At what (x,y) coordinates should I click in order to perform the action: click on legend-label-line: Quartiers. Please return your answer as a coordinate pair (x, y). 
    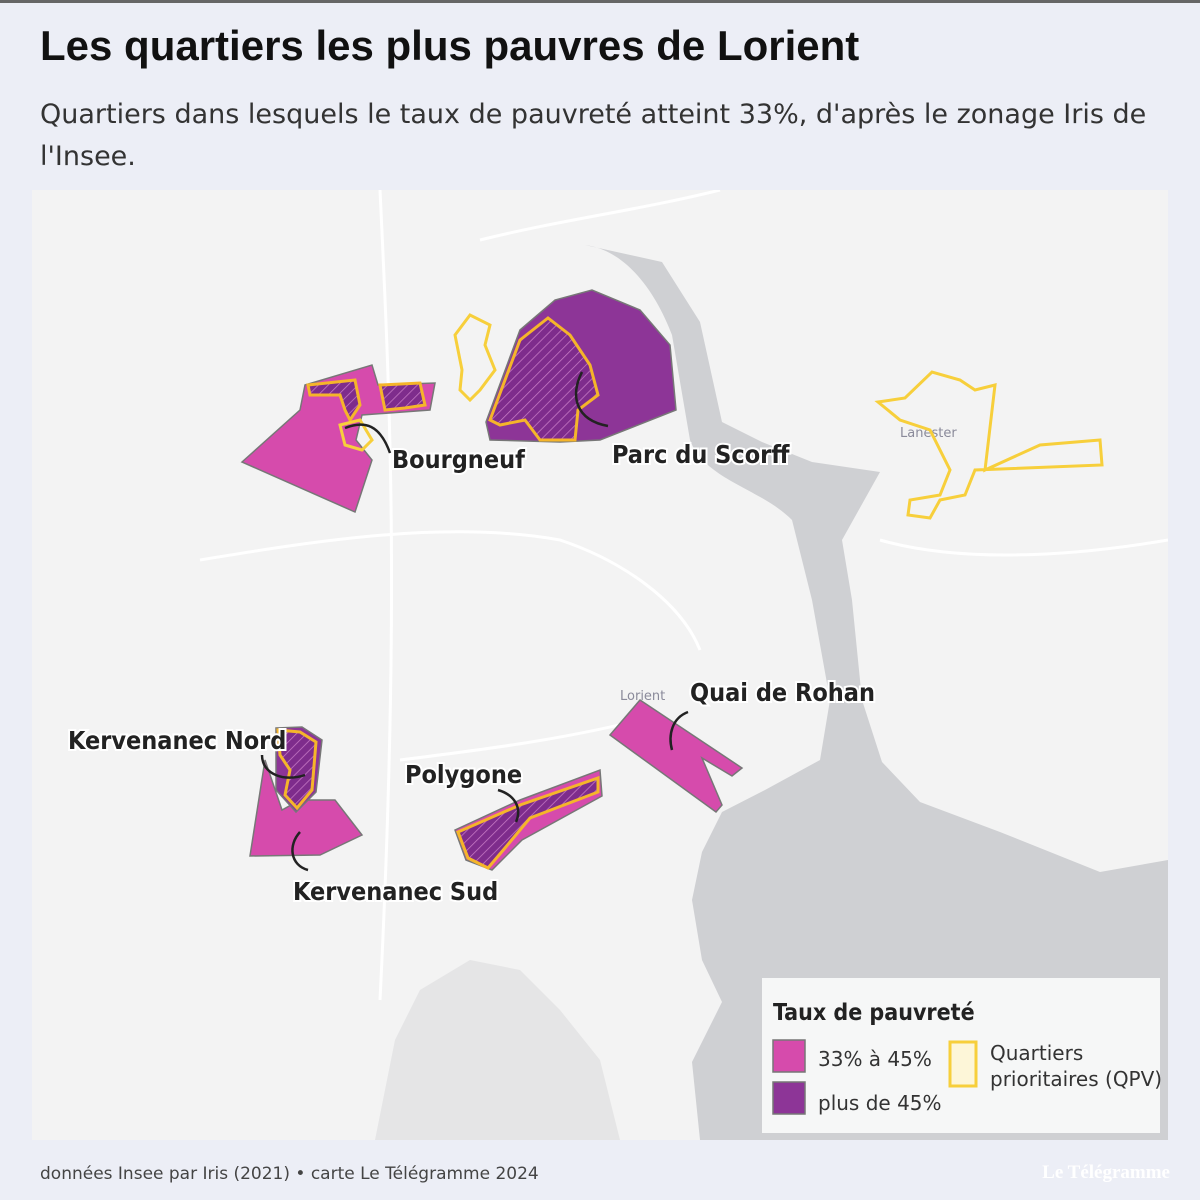
    Looking at the image, I should click on (1036, 1053).